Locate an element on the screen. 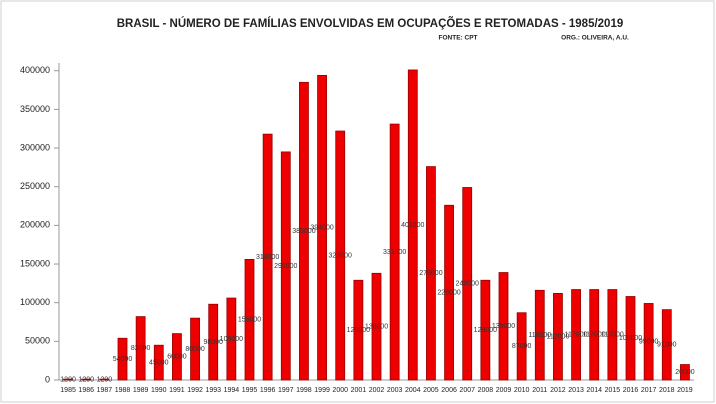 This screenshot has width=716, height=404. y-tick-label: 350000 is located at coordinates (35, 109).